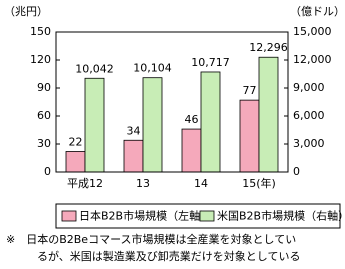 This screenshot has height=269, width=345. I want to click on note-line: ※ 日本のB2Beコマース市場規模は全産業を対象としてい, so click(151, 239).